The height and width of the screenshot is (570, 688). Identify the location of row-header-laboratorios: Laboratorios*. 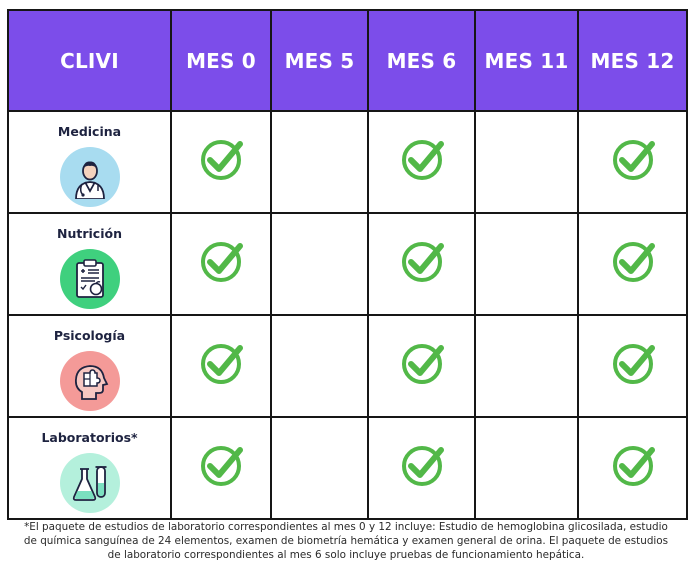
(89, 468).